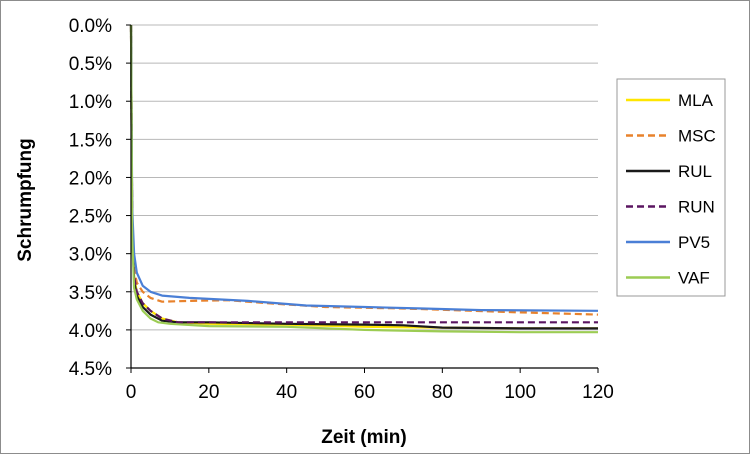 Image resolution: width=750 pixels, height=454 pixels. I want to click on legend-label-run: RUN, so click(696, 207).